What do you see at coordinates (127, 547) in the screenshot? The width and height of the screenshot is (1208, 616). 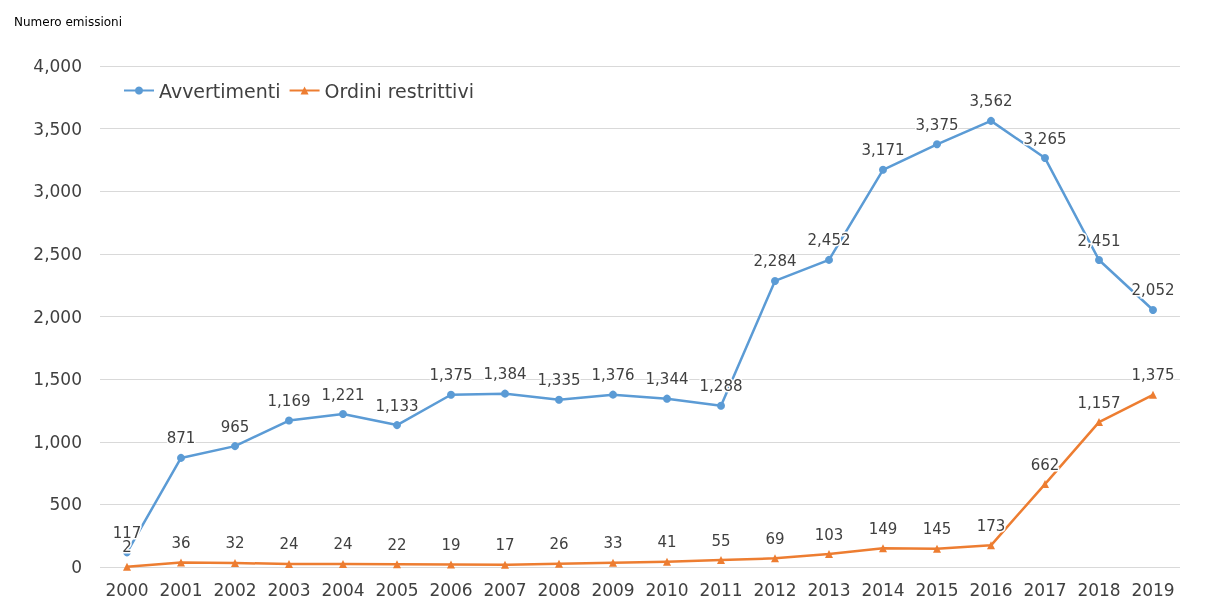 I see `data-label: 2` at bounding box center [127, 547].